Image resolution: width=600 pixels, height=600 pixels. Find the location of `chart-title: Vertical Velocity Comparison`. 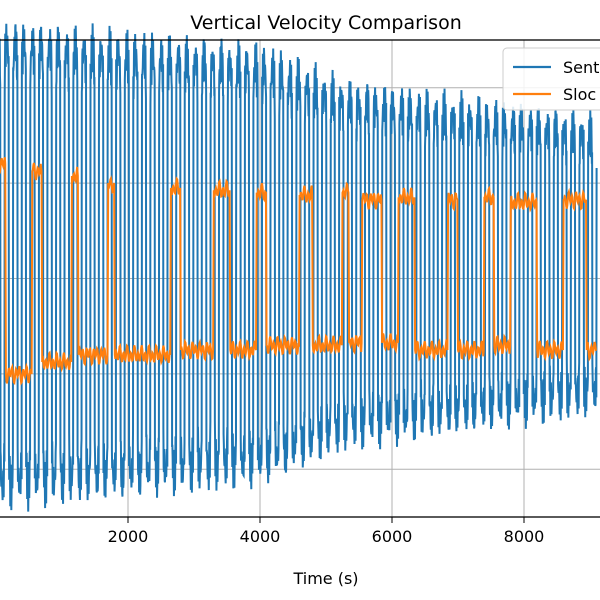

chart-title: Vertical Velocity Comparison is located at coordinates (326, 23).